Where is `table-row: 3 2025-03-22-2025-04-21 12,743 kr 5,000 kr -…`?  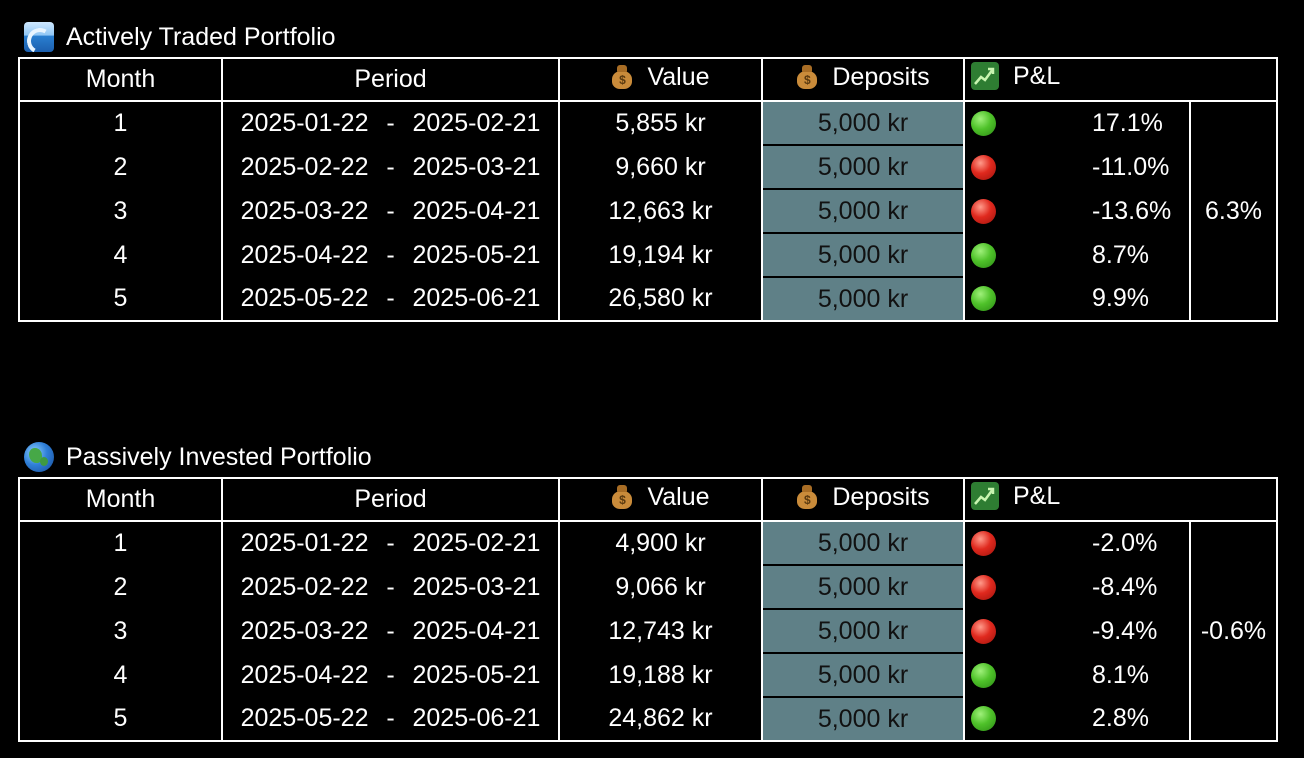 table-row: 3 2025-03-22-2025-04-21 12,743 kr 5,000 kr -… is located at coordinates (647, 630).